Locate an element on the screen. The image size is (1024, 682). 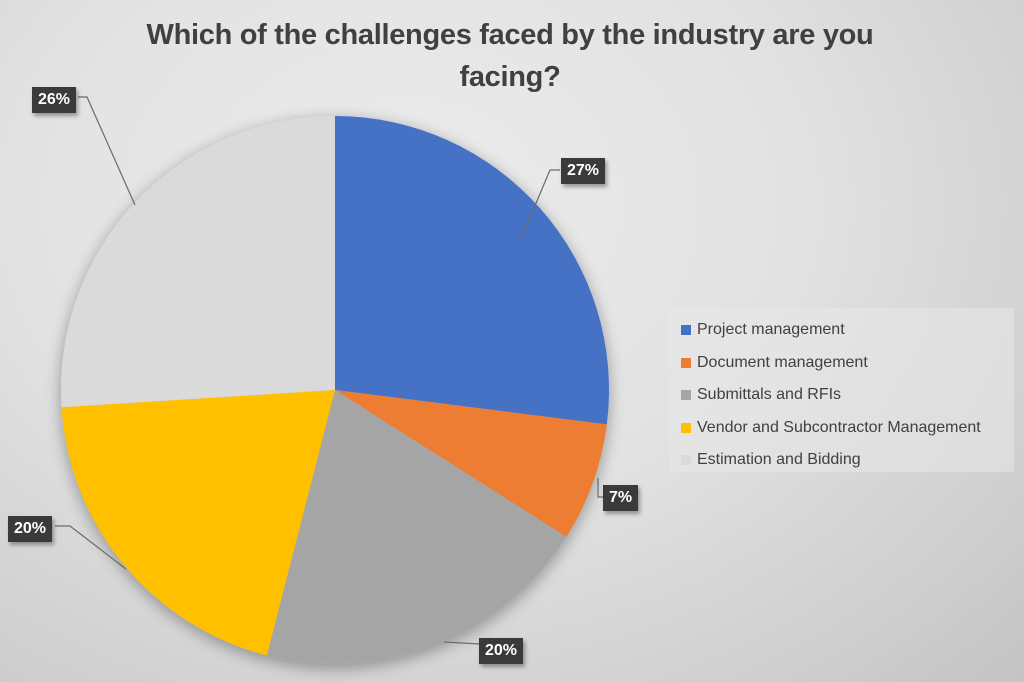
pie-slice-project-management is located at coordinates (472, 270).